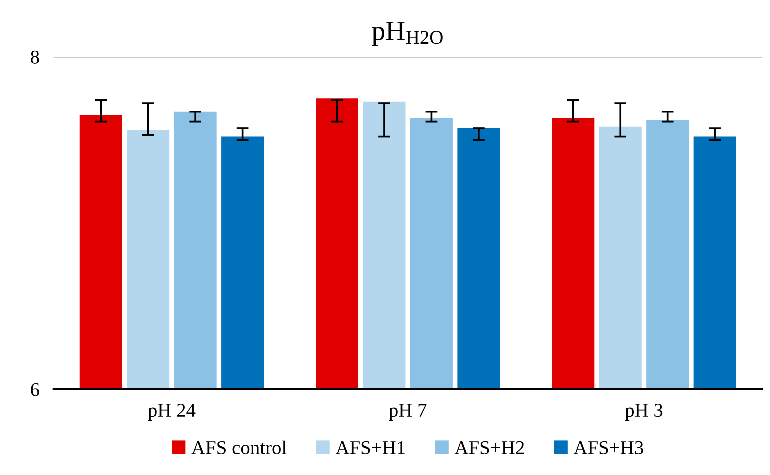  Describe the element at coordinates (370, 447) in the screenshot. I see `legend-label: AFS+H1` at that location.